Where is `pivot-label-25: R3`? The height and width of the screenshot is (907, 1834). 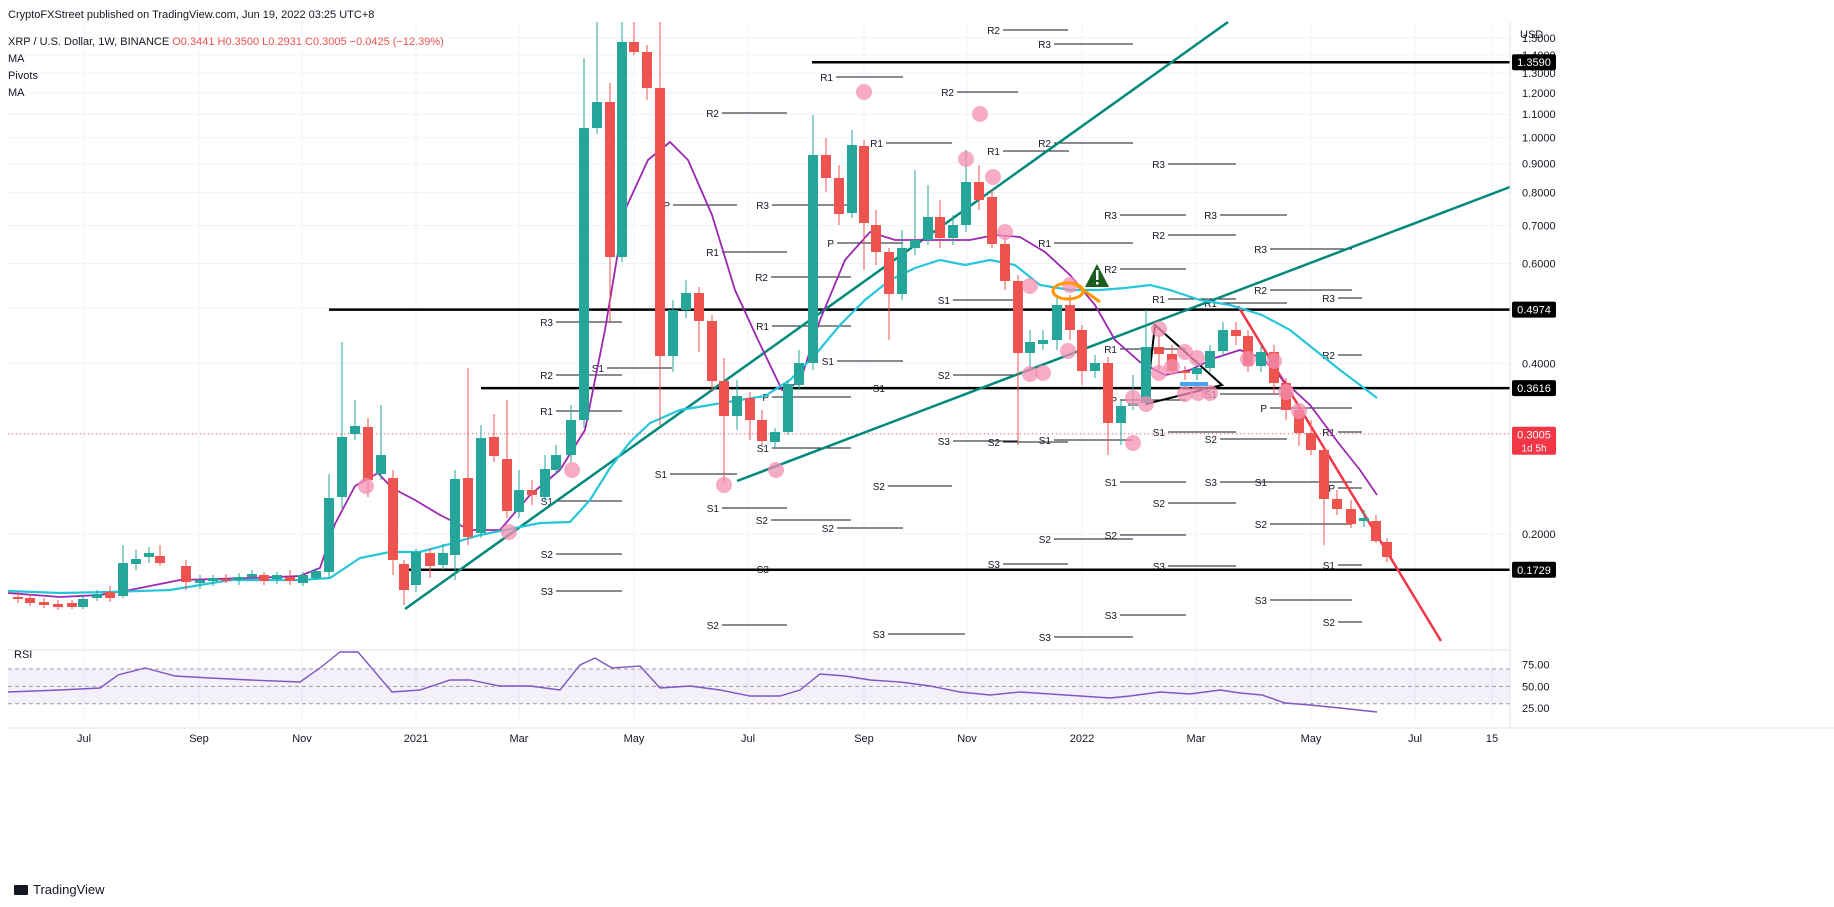 pivot-label-25: R3 is located at coordinates (546, 323).